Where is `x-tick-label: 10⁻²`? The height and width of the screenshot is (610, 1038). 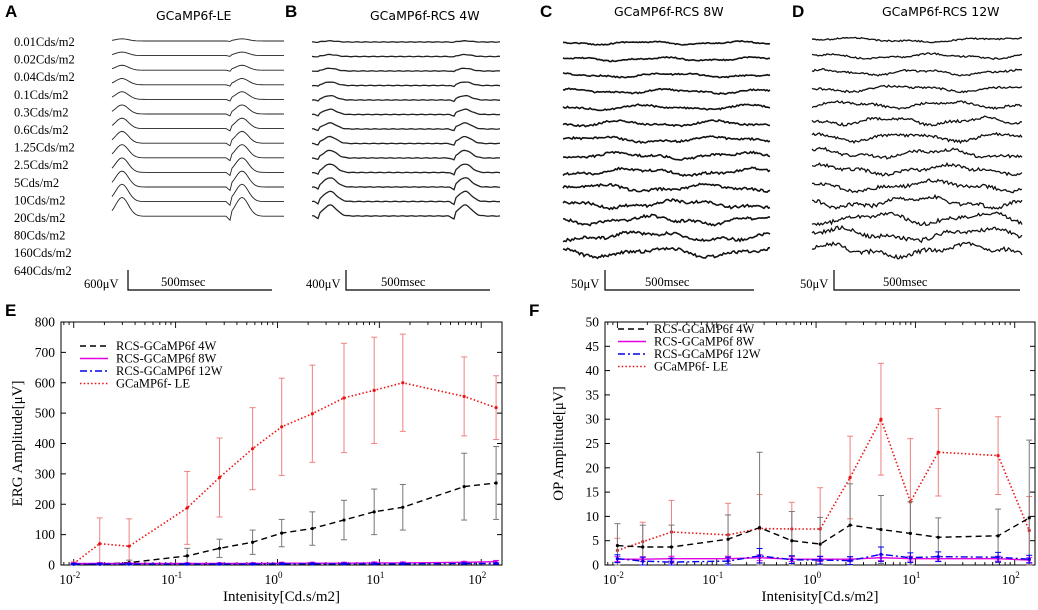
x-tick-label: 10⁻² is located at coordinates (69, 578).